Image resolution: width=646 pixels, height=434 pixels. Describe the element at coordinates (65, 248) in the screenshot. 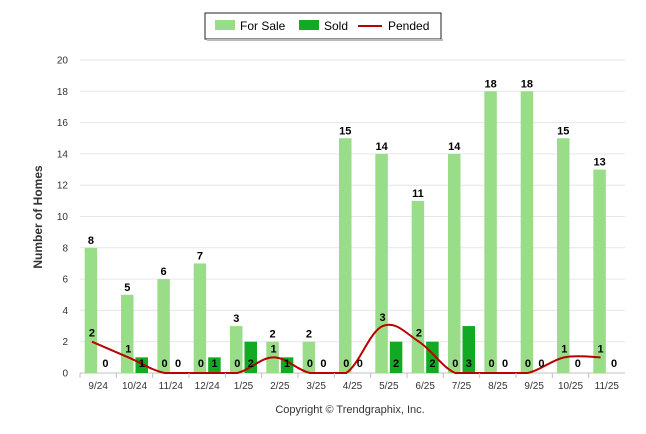

I see `y-tick-label: 8` at that location.